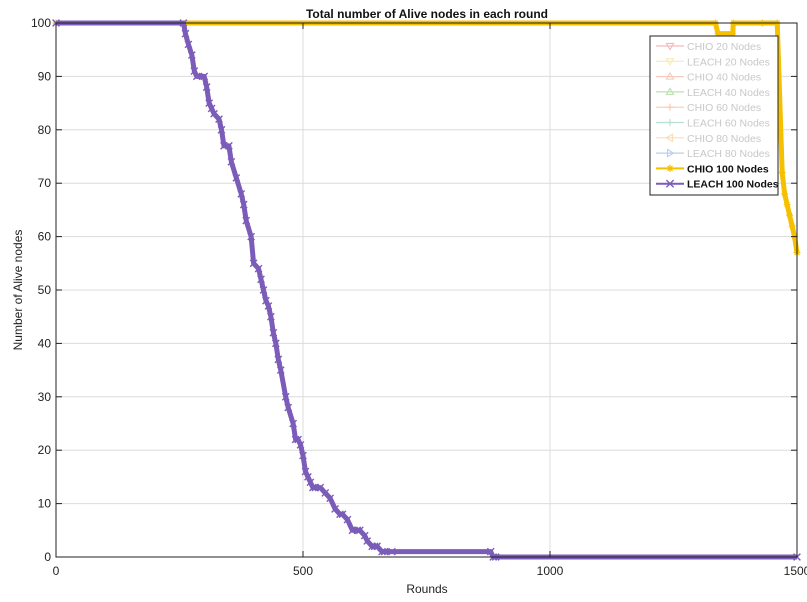  What do you see at coordinates (728, 124) in the screenshot?
I see `legend-label: LEACH 60 Nodes` at bounding box center [728, 124].